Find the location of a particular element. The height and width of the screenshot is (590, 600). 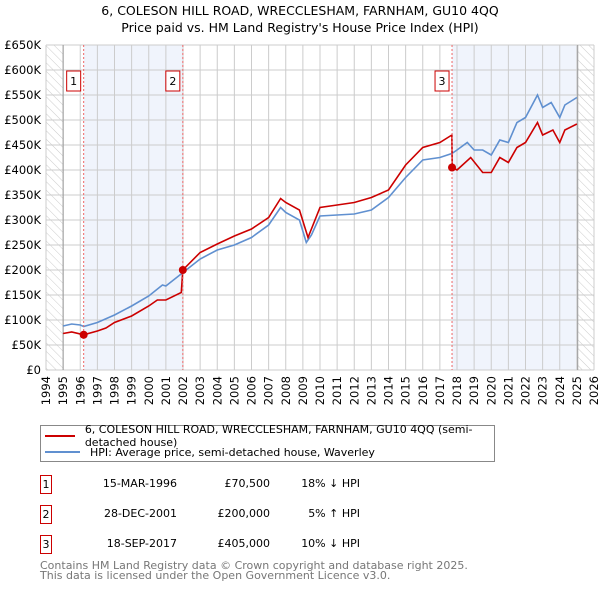

transaction-price: £405,000 is located at coordinates (244, 543).